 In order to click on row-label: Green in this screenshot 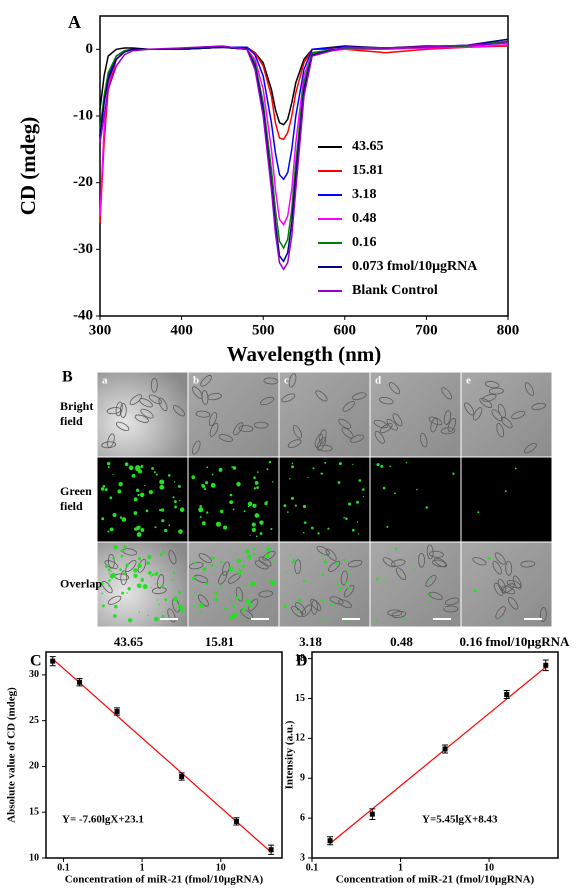, I will do `click(76, 491)`.